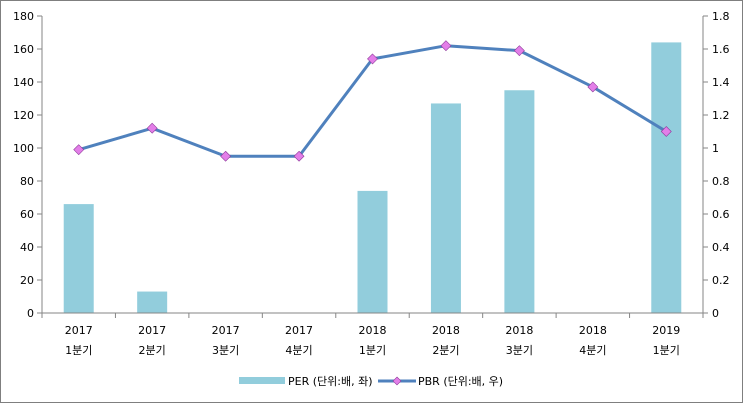 The height and width of the screenshot is (403, 743). What do you see at coordinates (721, 181) in the screenshot?
I see `right-axis-tick-label: 0.8` at bounding box center [721, 181].